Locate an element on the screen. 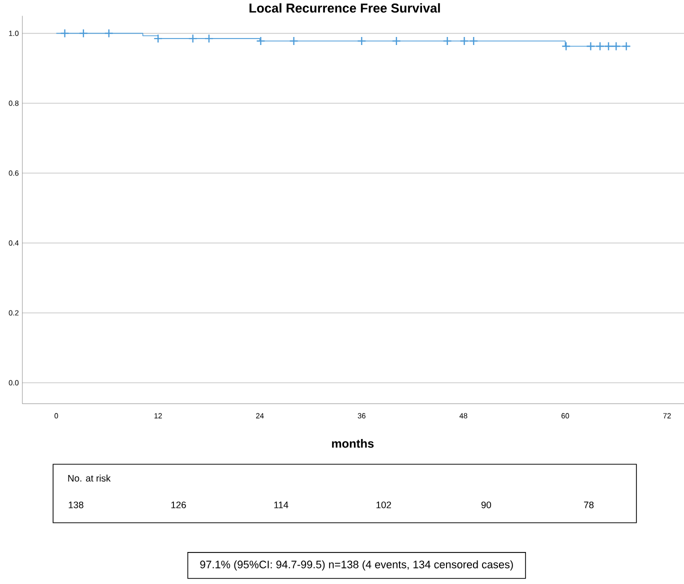 Image resolution: width=684 pixels, height=584 pixels. text: 102 is located at coordinates (383, 504).